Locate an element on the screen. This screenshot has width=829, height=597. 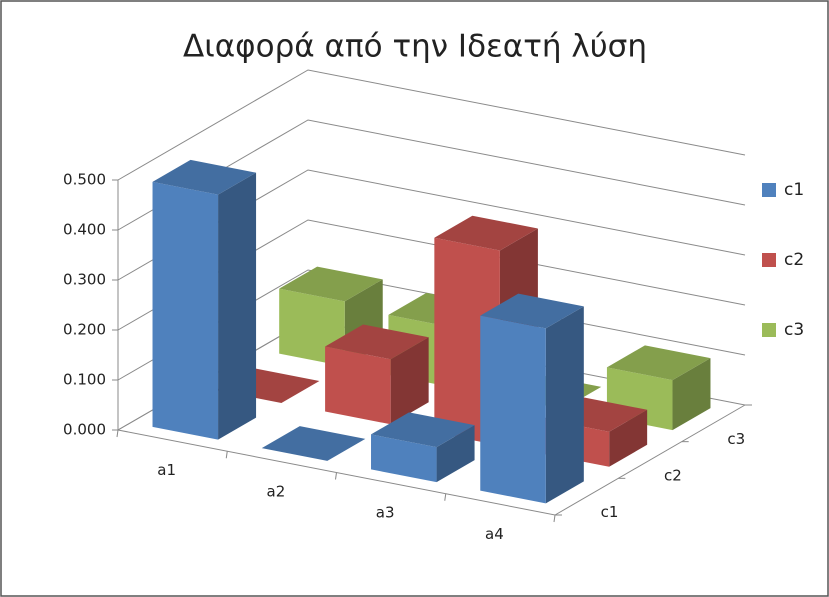
y-tick-label: 0.200 is located at coordinates (84, 330).